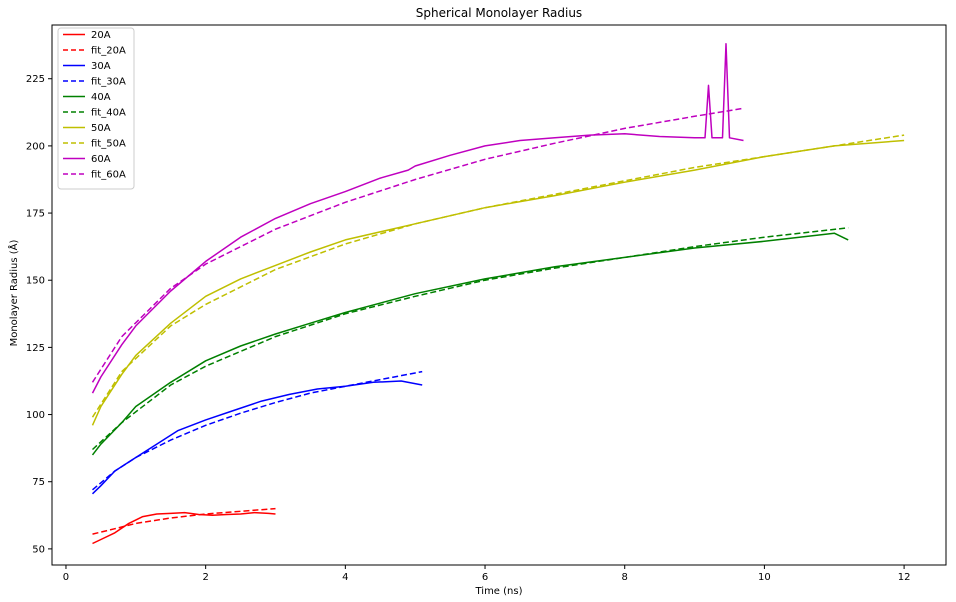  I want to click on series-line-fit_30A, so click(257, 430).